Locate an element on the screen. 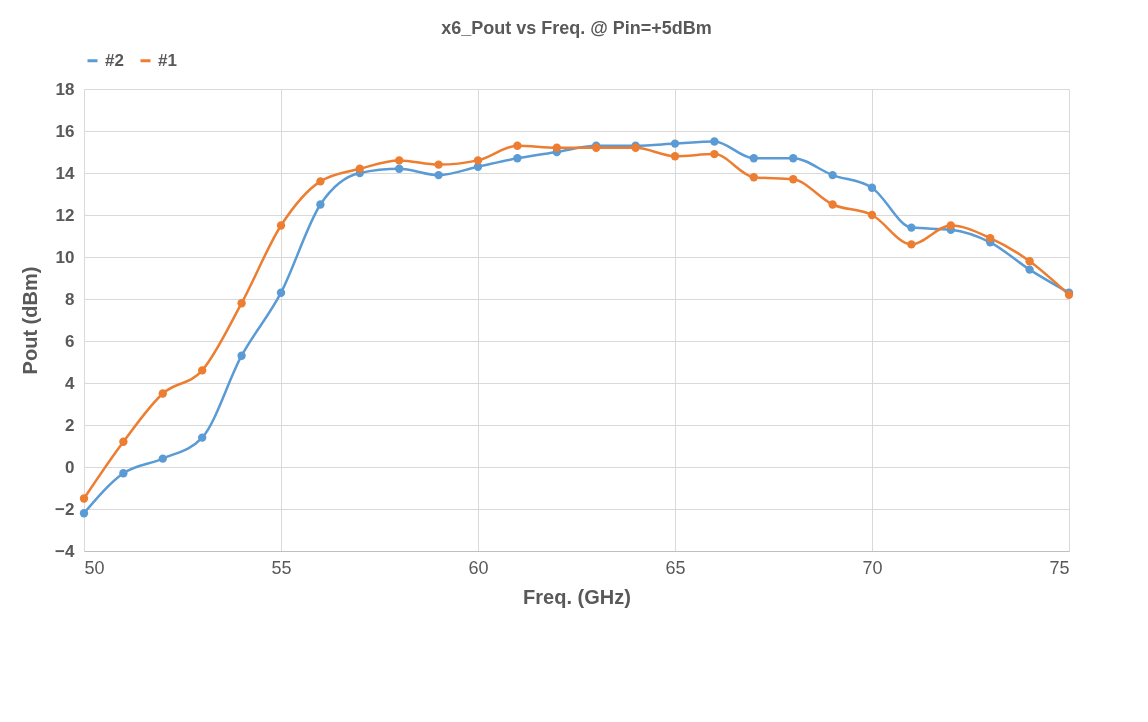  y-tick-label: −2 is located at coordinates (65, 509).